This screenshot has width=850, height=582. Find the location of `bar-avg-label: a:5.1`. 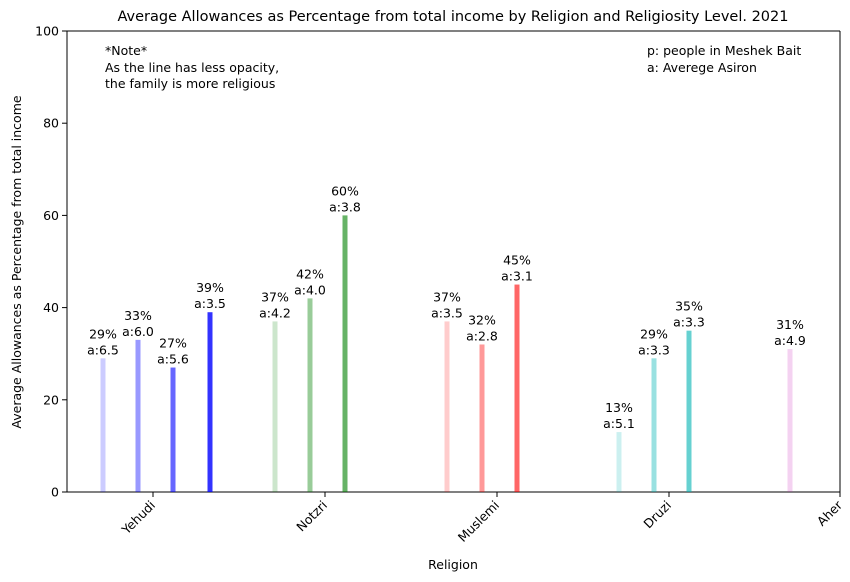

bar-avg-label: a:5.1 is located at coordinates (619, 423).